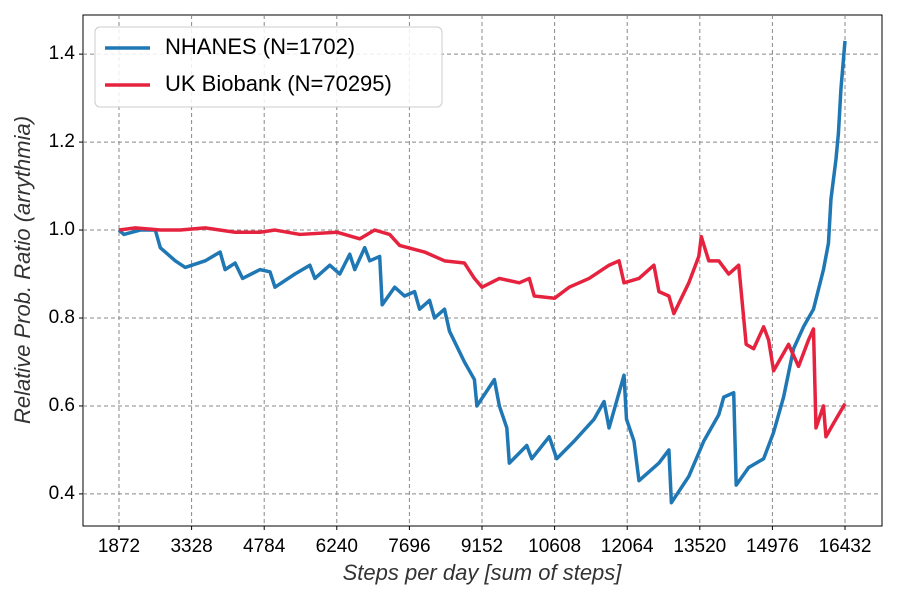 This screenshot has height=600, width=900. Describe the element at coordinates (482, 546) in the screenshot. I see `x-tick-label: 9152` at that location.